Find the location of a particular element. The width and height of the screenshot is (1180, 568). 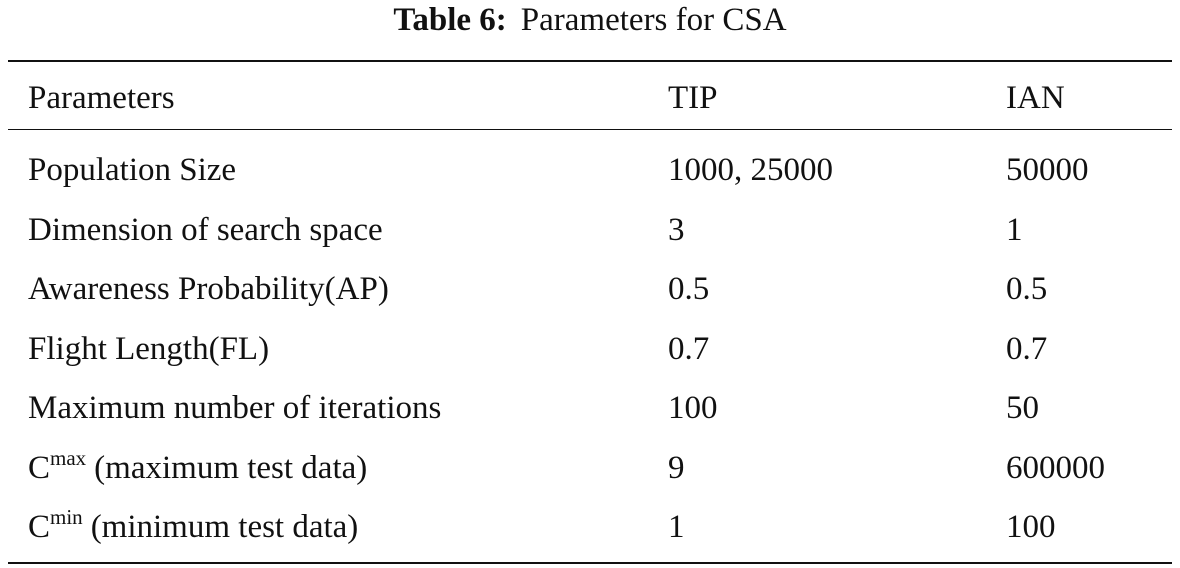

header-cell: IAN is located at coordinates (1035, 98).